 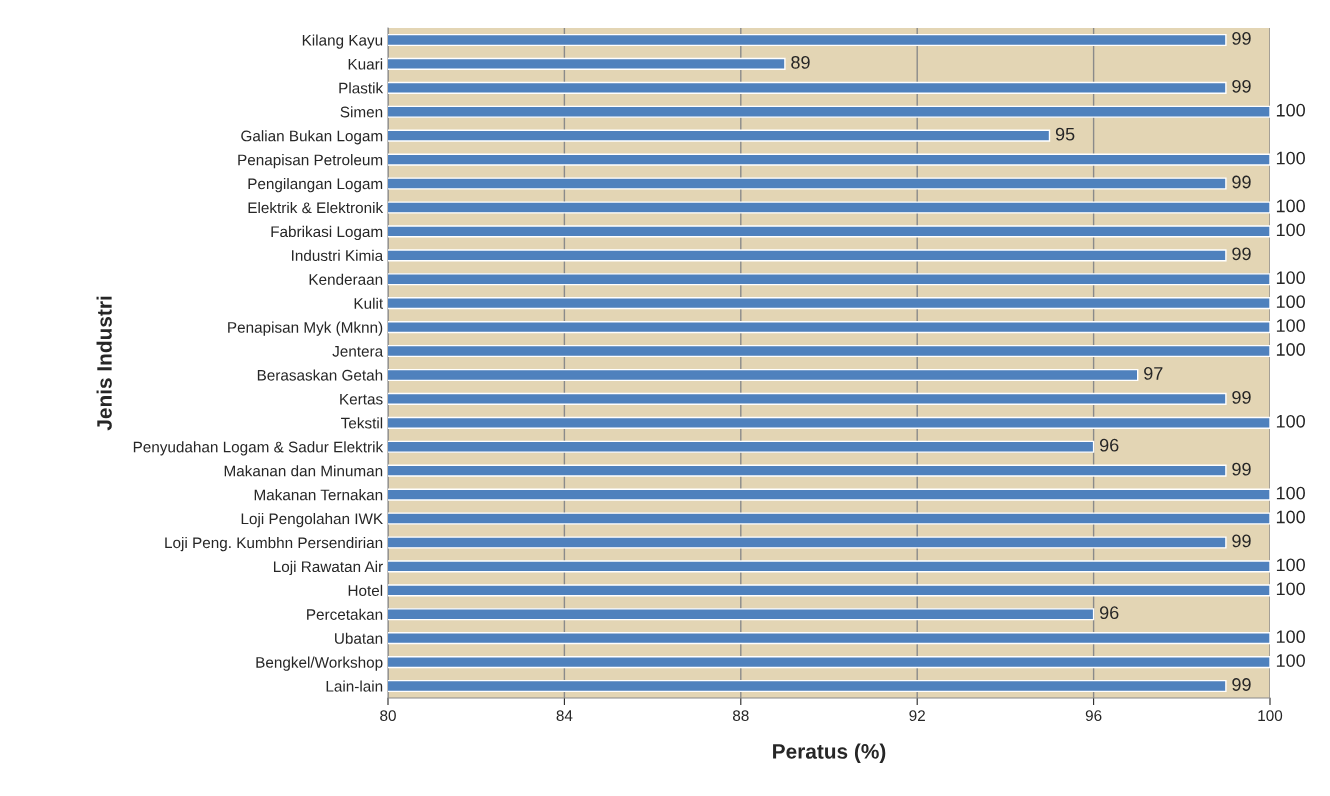 What do you see at coordinates (361, 399) in the screenshot?
I see `y-tick-label: Kertas` at bounding box center [361, 399].